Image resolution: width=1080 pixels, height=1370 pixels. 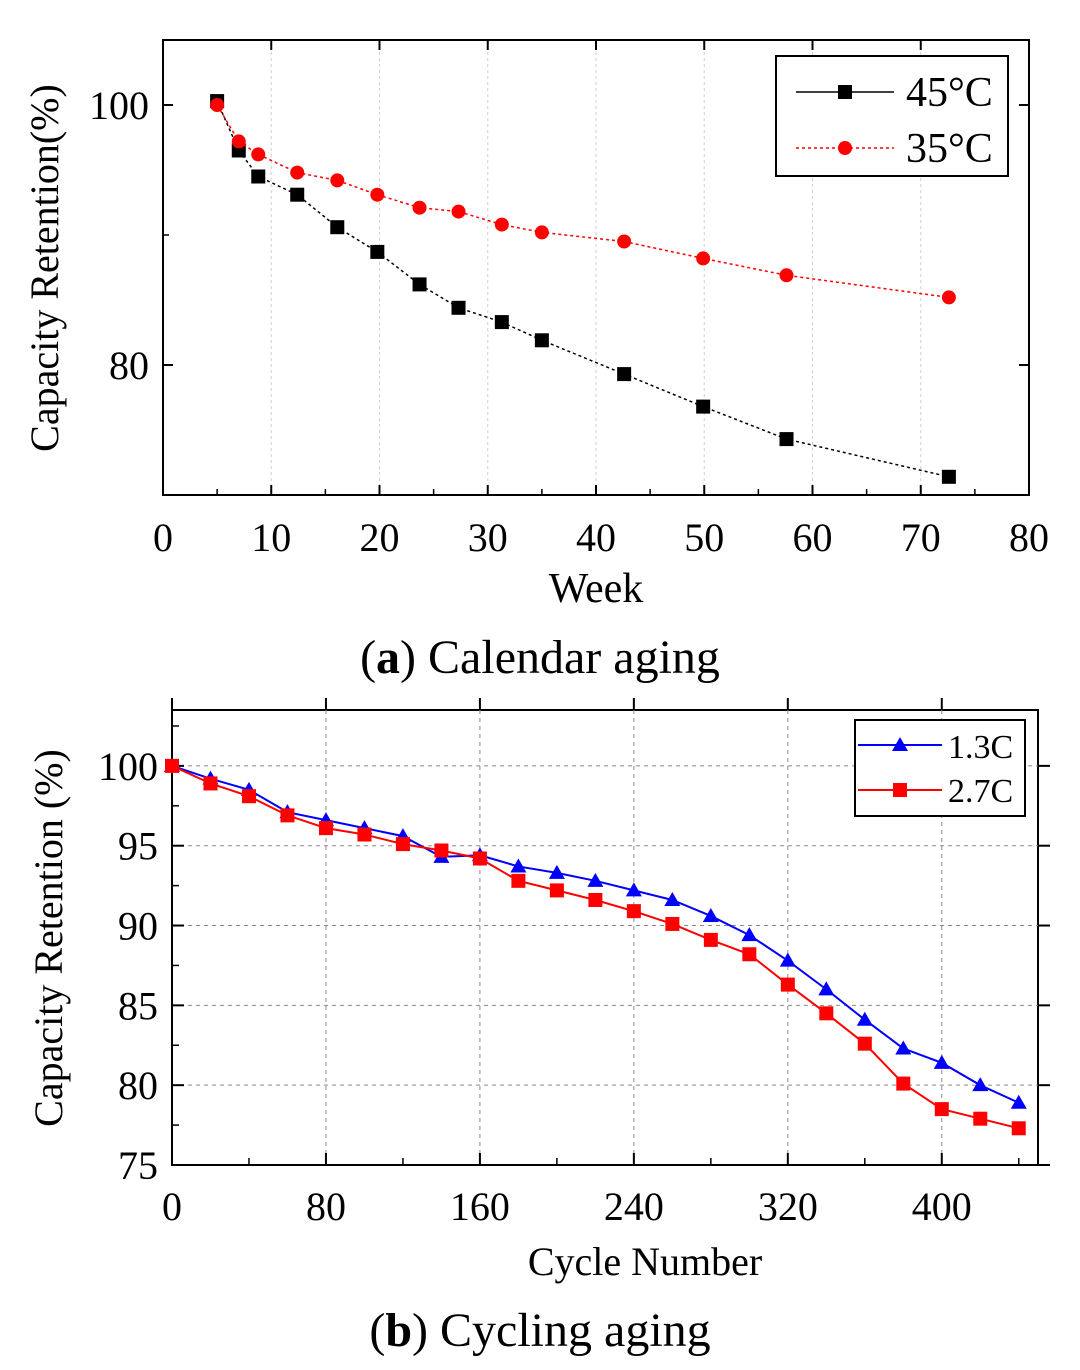 I want to click on x-tick-label-b: 80, so click(x=326, y=1206).